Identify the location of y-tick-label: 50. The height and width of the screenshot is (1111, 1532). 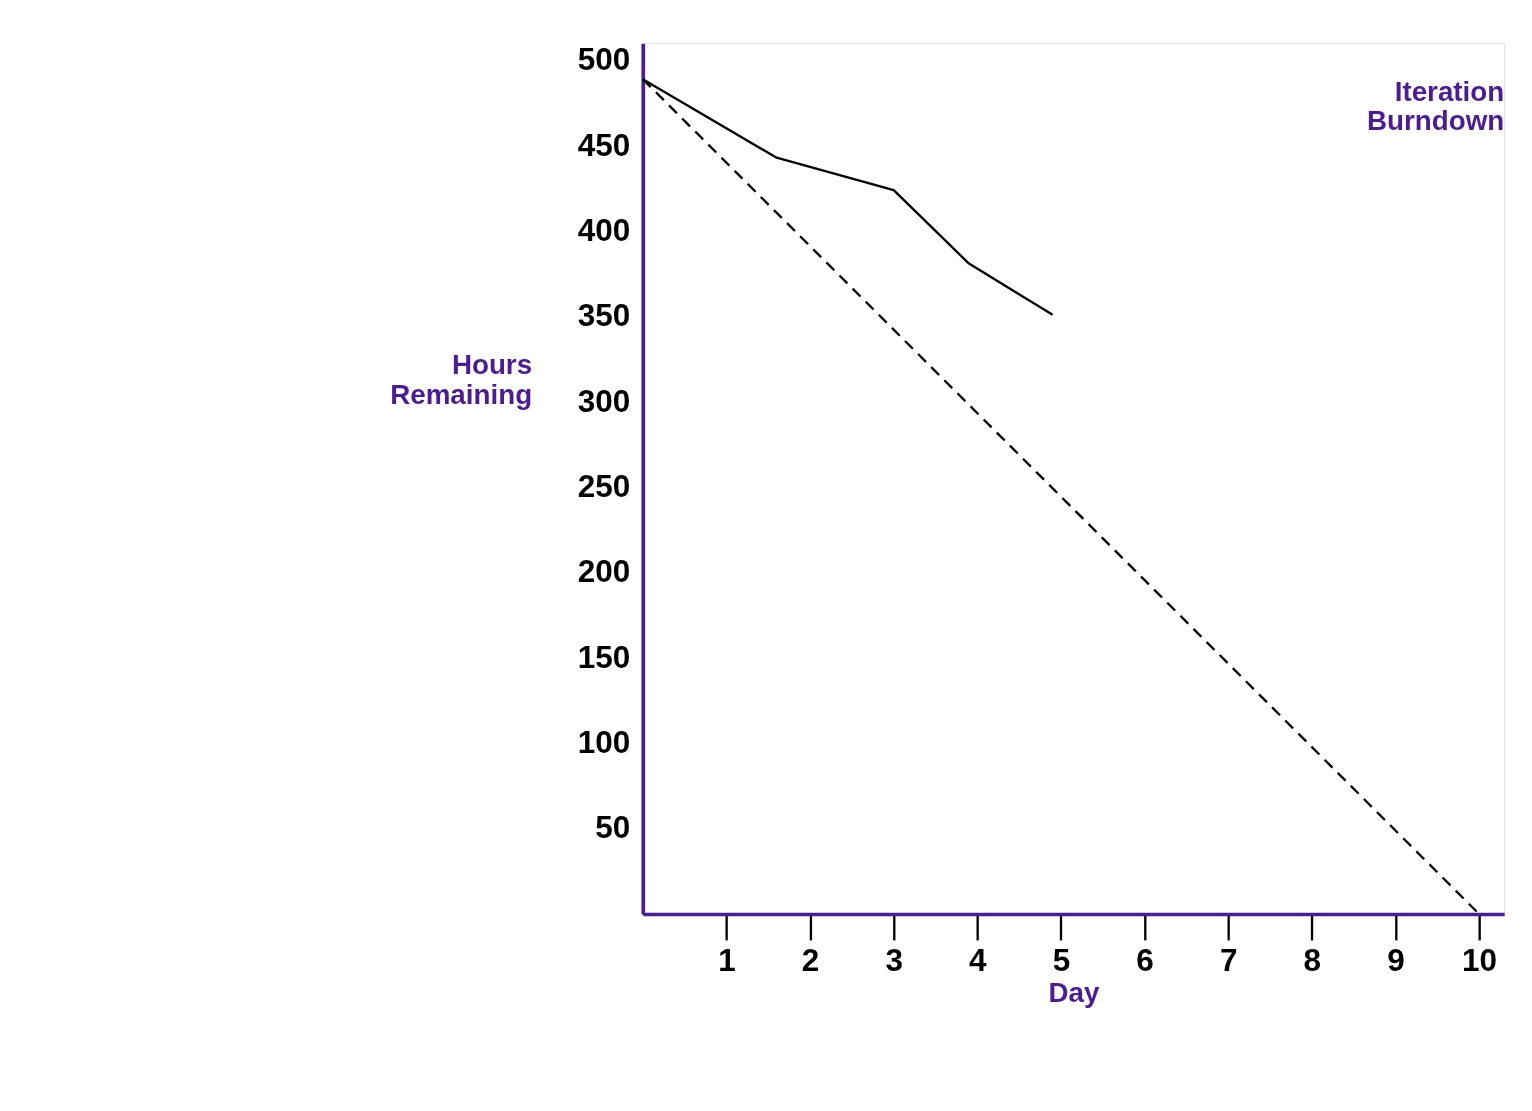
(613, 827).